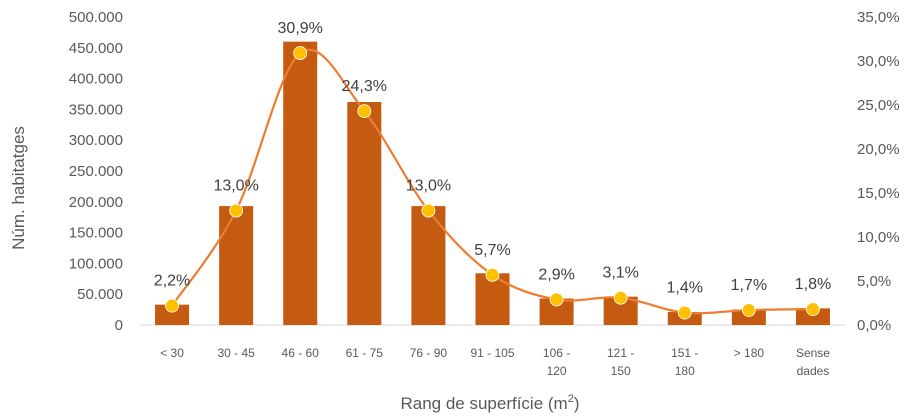 This screenshot has width=921, height=417. I want to click on x-tick-label-line: 46 - 60, so click(301, 353).